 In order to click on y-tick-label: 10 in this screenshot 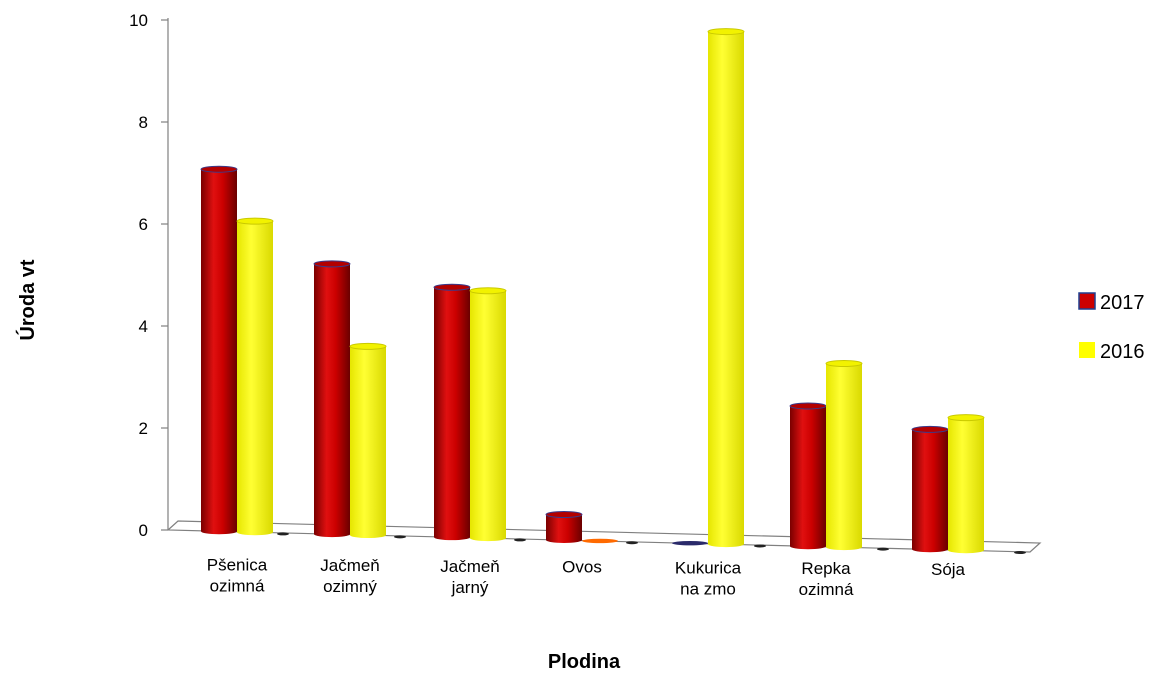, I will do `click(138, 20)`.